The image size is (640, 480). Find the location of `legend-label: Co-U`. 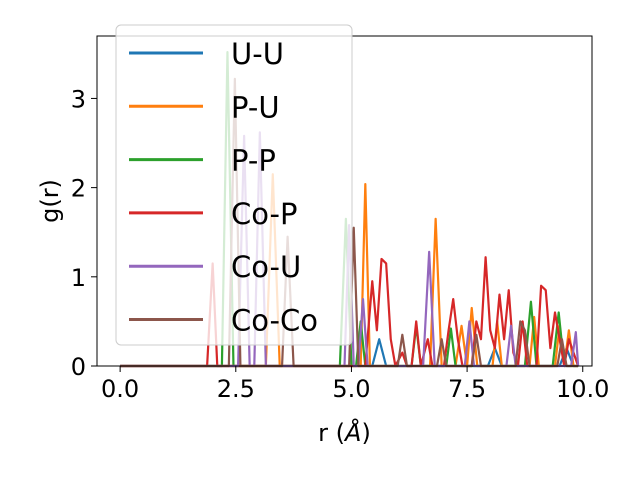

legend-label: Co-U is located at coordinates (266, 267).